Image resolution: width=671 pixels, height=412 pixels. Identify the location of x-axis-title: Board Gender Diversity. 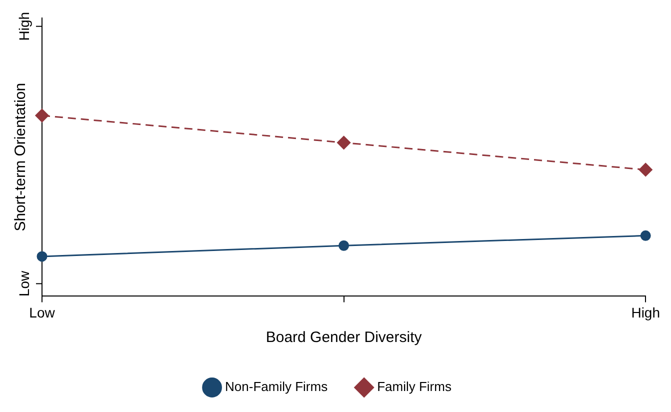
(344, 337).